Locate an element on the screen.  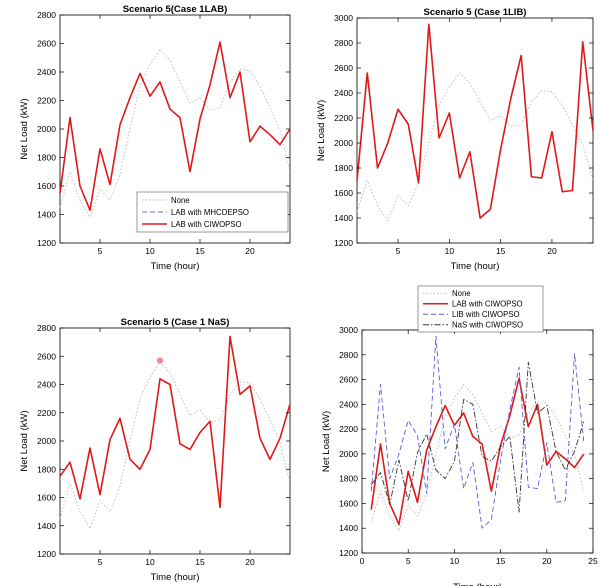
x-tick-label: 25 is located at coordinates (593, 561).